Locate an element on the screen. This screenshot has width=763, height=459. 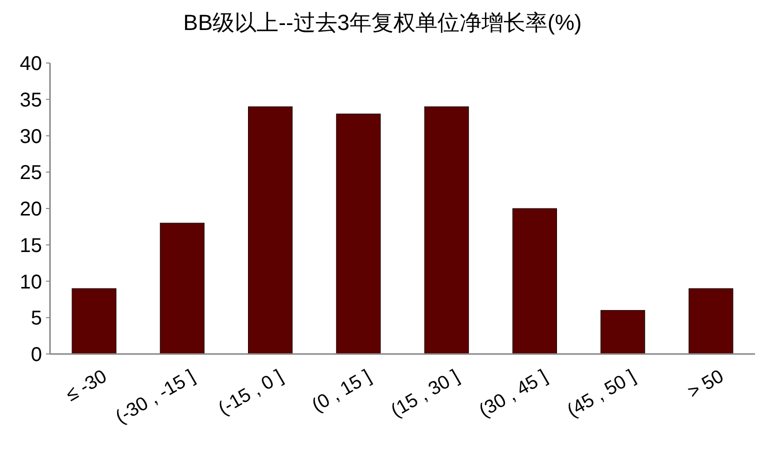
x-tick-label: > 50 is located at coordinates (706, 385).